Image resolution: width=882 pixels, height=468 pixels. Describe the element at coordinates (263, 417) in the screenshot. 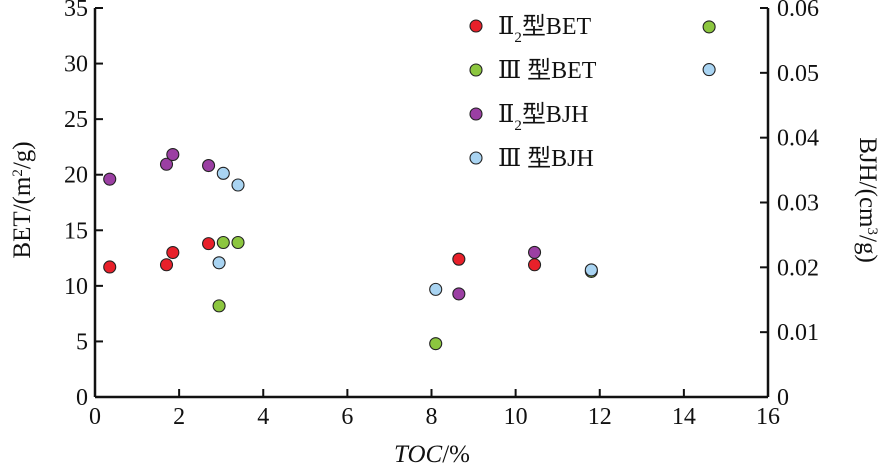

I see `x-tick-label: 4` at that location.